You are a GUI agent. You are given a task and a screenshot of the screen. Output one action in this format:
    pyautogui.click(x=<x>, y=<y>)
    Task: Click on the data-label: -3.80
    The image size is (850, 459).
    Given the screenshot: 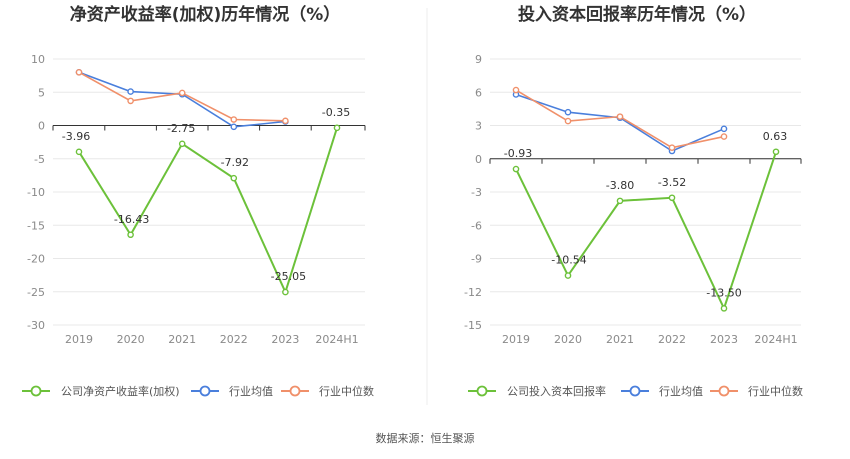 What is the action you would take?
    pyautogui.click(x=620, y=185)
    